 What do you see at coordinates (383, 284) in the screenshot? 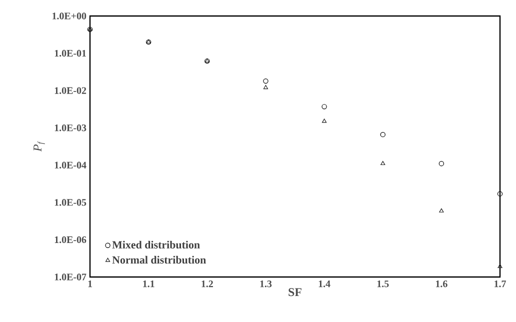
I see `x-tick-label: 1.5` at bounding box center [383, 284].